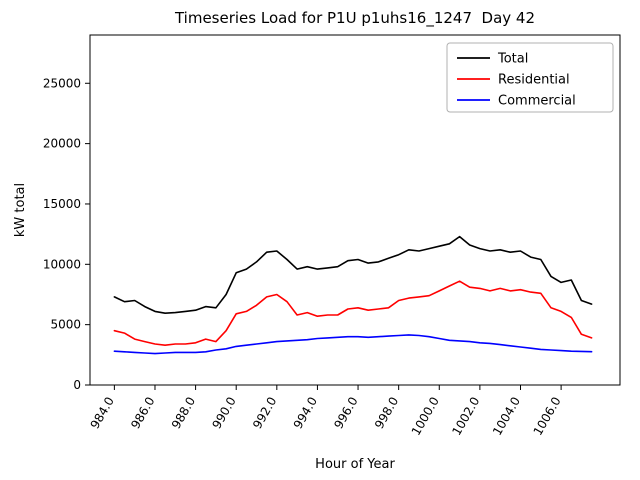 The width and height of the screenshot is (640, 480). I want to click on x-tick-label: 992.0, so click(264, 413).